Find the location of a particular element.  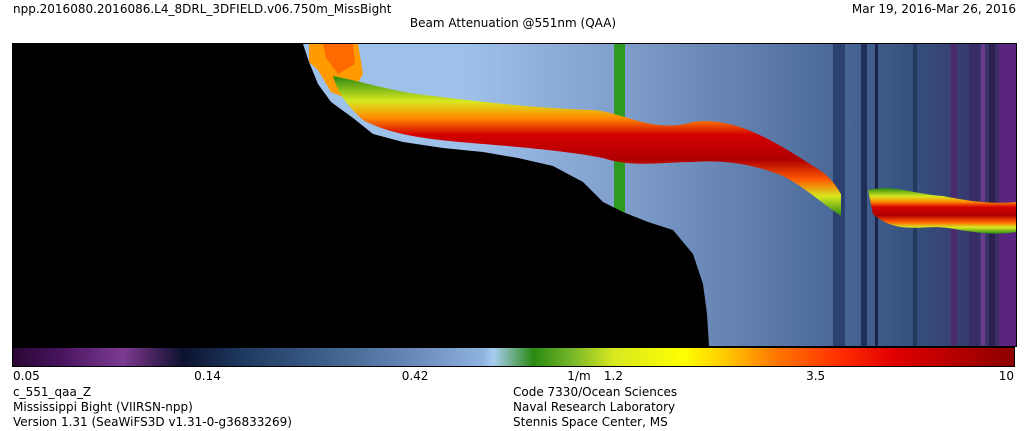

colorbar is located at coordinates (513, 357).